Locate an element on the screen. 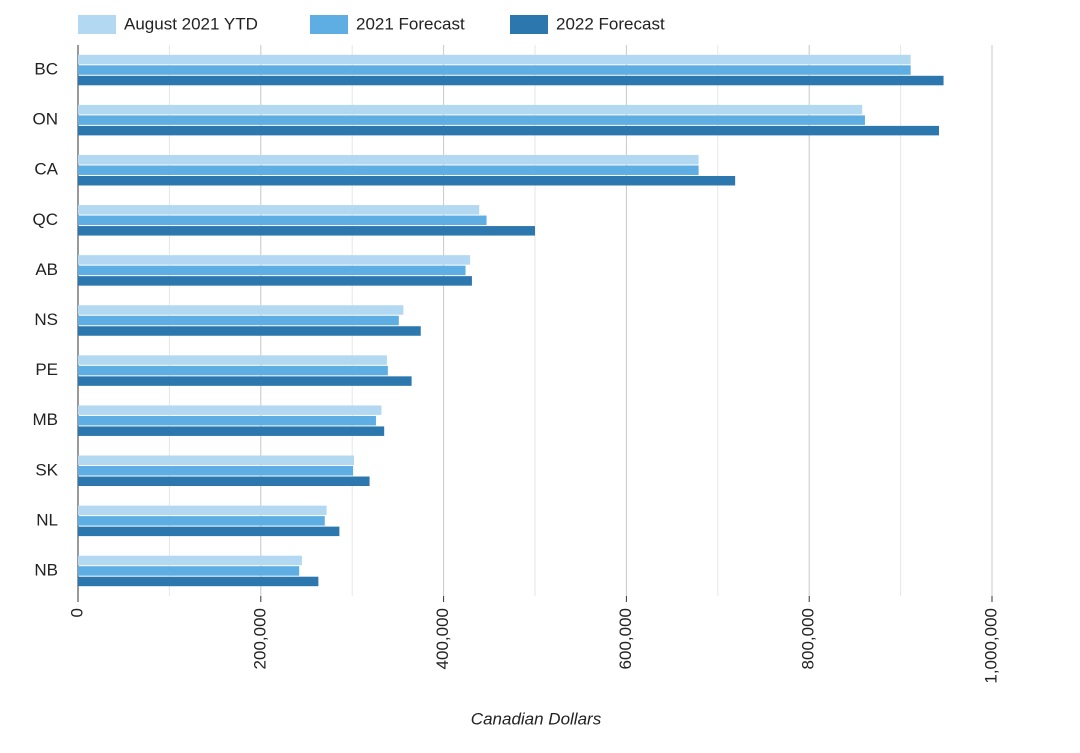 Image resolution: width=1080 pixels, height=753 pixels. y-tick-label: NB is located at coordinates (46, 569).